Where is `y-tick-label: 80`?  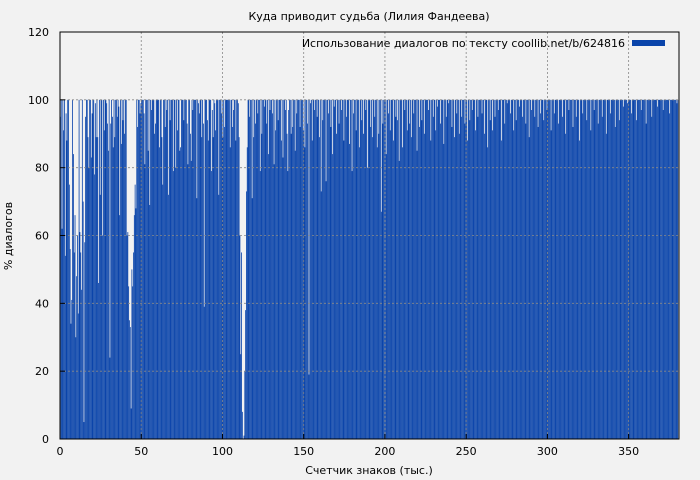
y-tick-label: 80 is located at coordinates (42, 168).